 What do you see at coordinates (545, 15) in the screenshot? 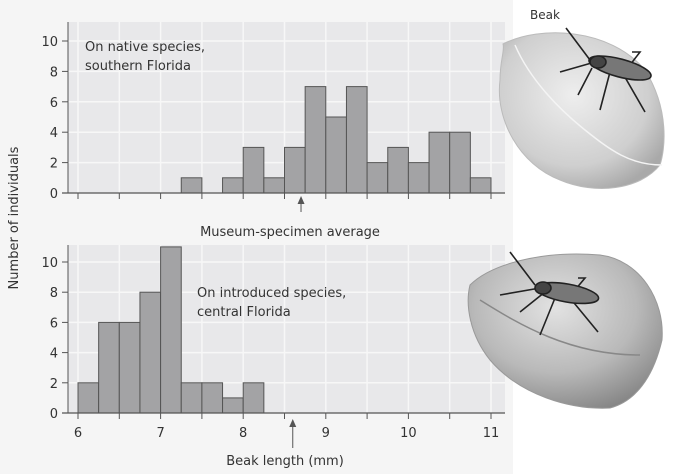
I see `beak-label: Beak` at bounding box center [545, 15].